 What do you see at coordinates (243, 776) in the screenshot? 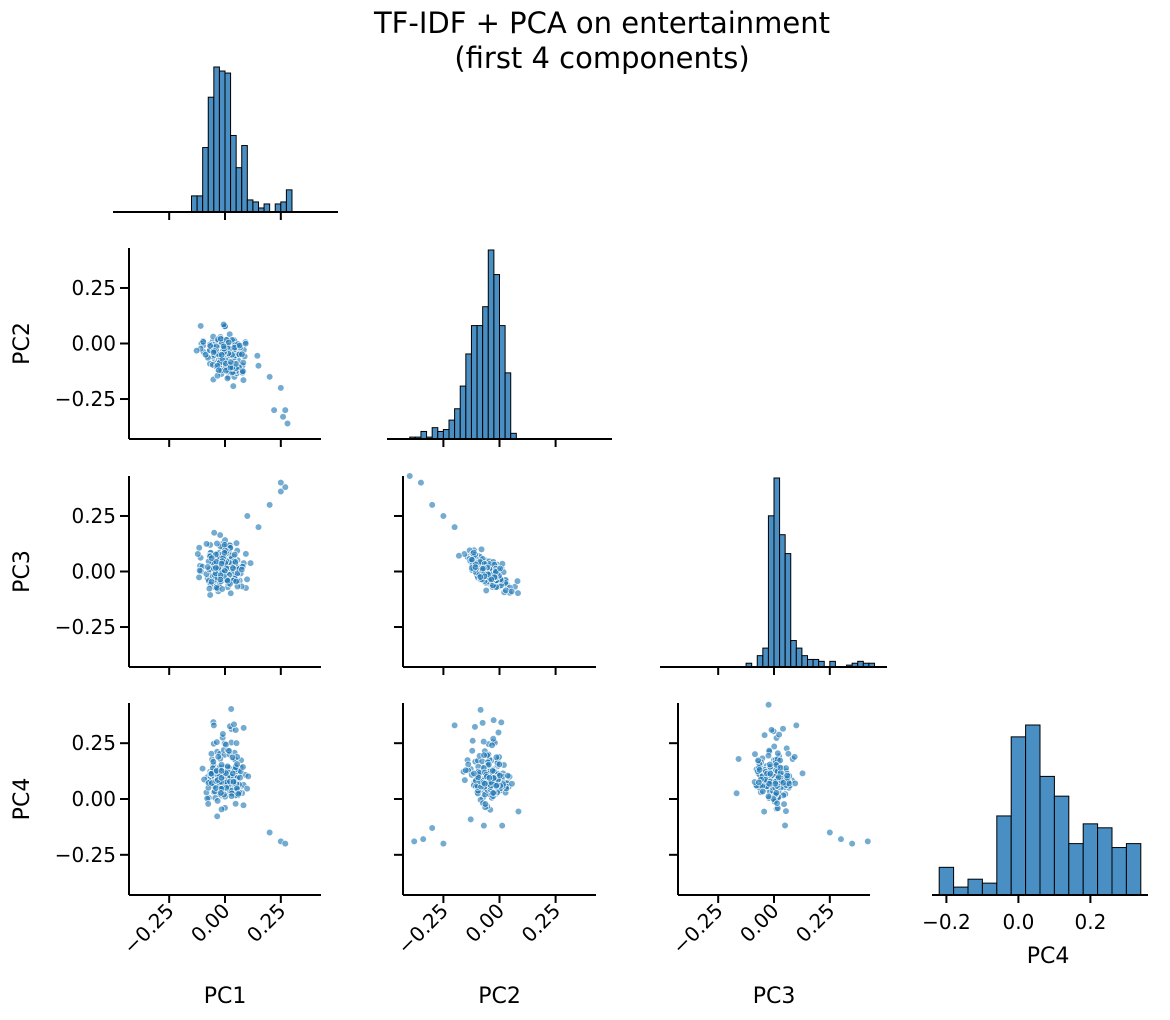
I see `scatter-pc1-pc4` at bounding box center [243, 776].